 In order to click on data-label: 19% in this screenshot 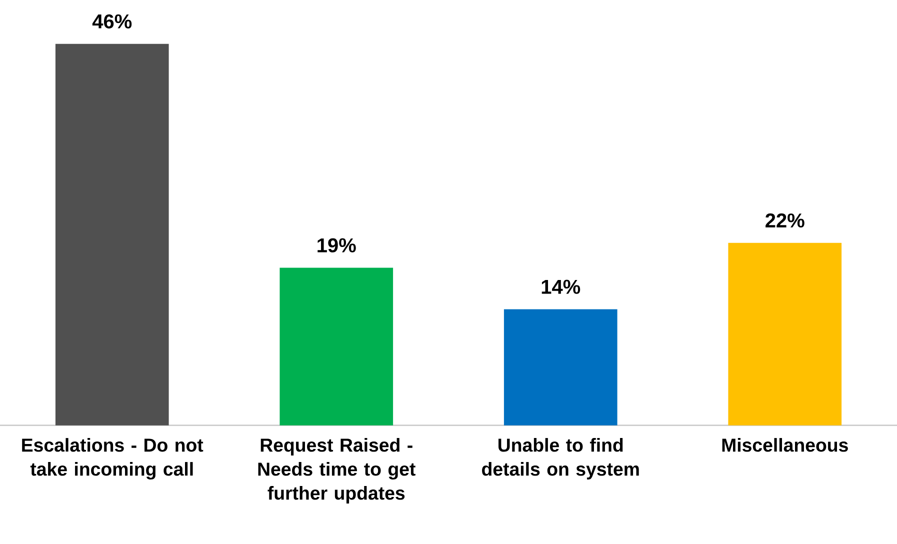, I will do `click(337, 245)`.